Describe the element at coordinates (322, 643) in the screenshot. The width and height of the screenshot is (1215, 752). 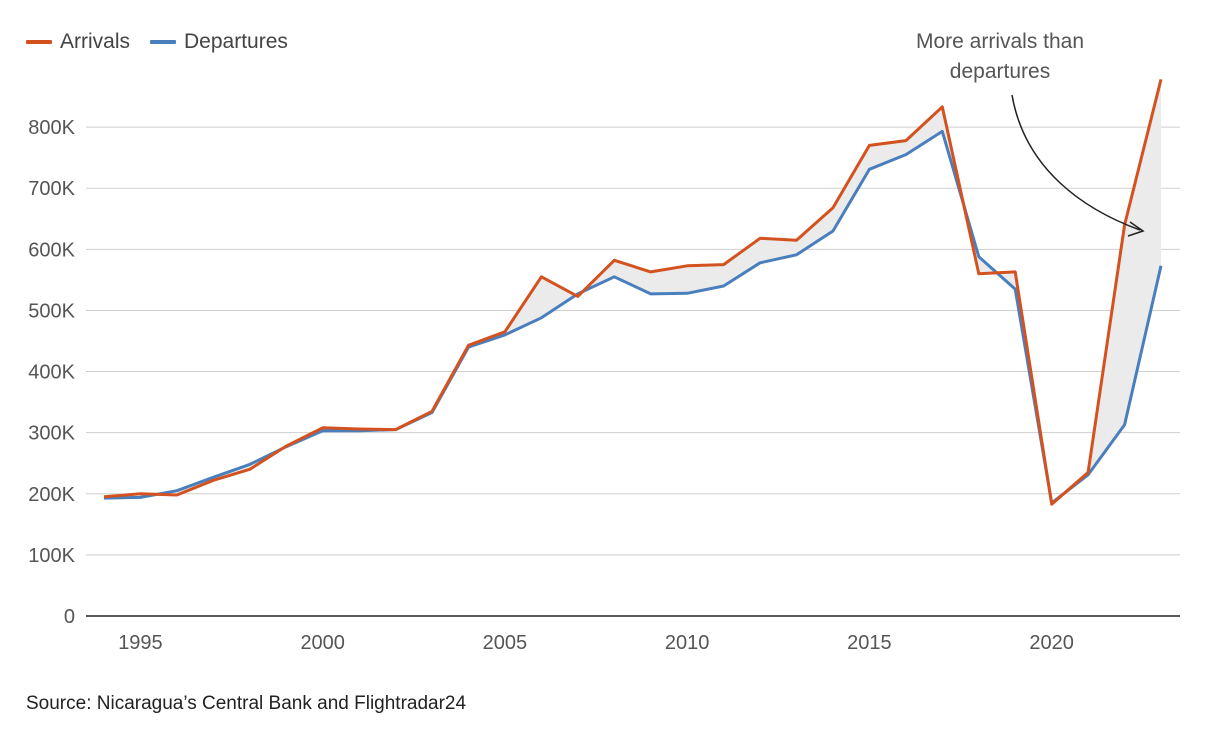
I see `x-tick-label: 2000` at that location.